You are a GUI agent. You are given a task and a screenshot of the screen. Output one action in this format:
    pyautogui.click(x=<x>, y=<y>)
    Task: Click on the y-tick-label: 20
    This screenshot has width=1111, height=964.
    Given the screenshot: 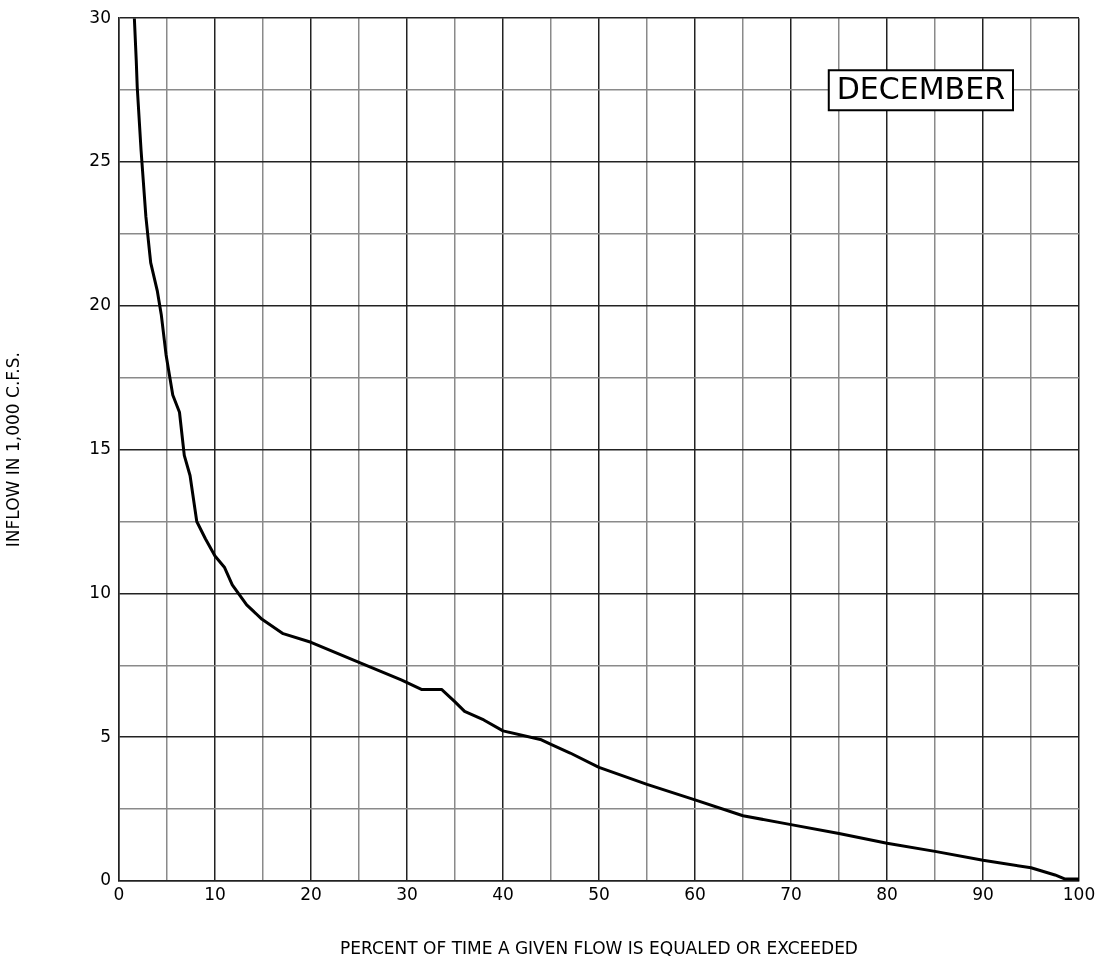 What is the action you would take?
    pyautogui.click(x=100, y=304)
    